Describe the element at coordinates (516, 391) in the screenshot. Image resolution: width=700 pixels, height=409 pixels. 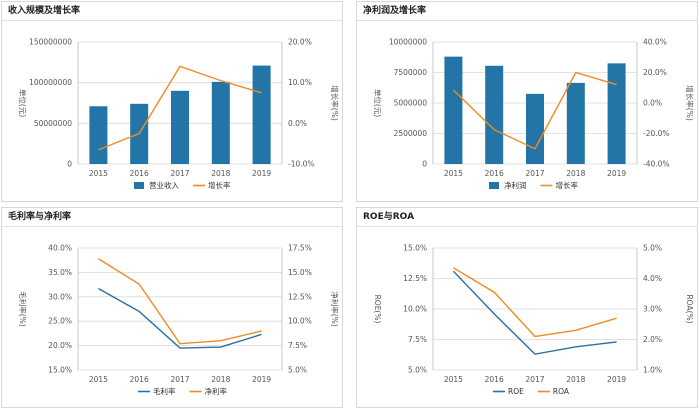
I see `legend-label: ROE` at that location.